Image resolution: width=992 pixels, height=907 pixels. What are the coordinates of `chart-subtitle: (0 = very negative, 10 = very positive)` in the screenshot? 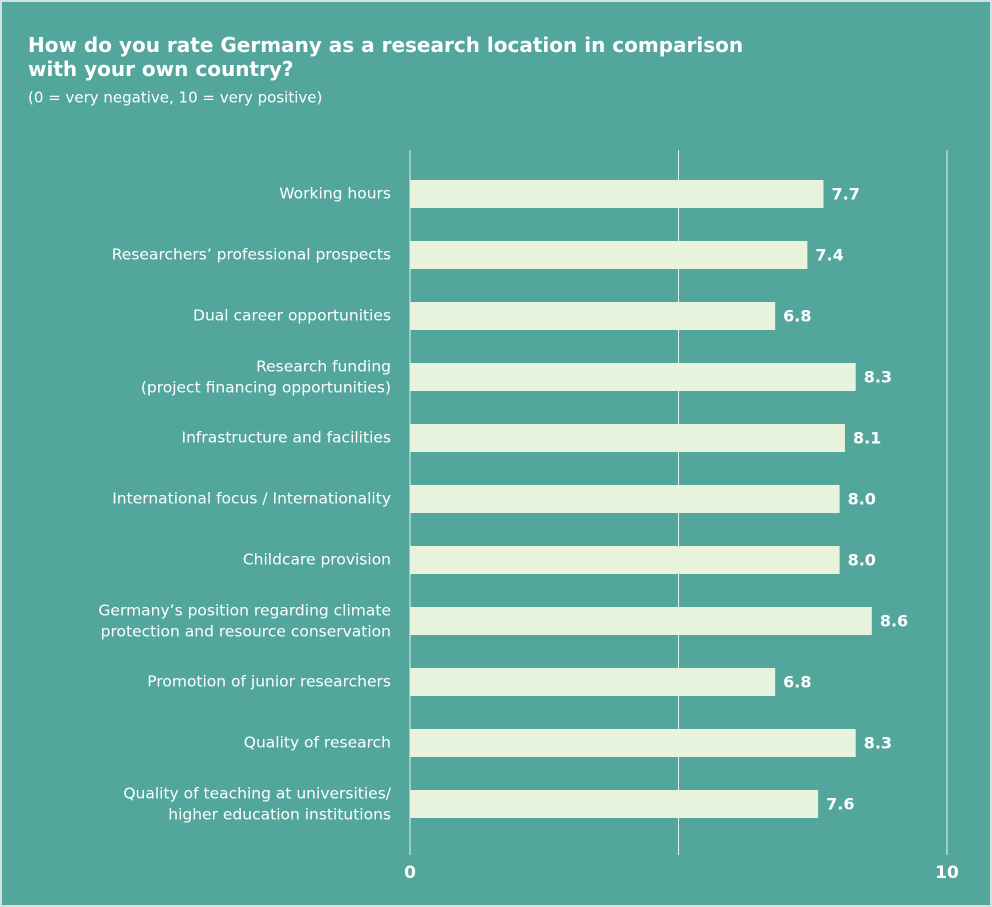 It's located at (175, 98).